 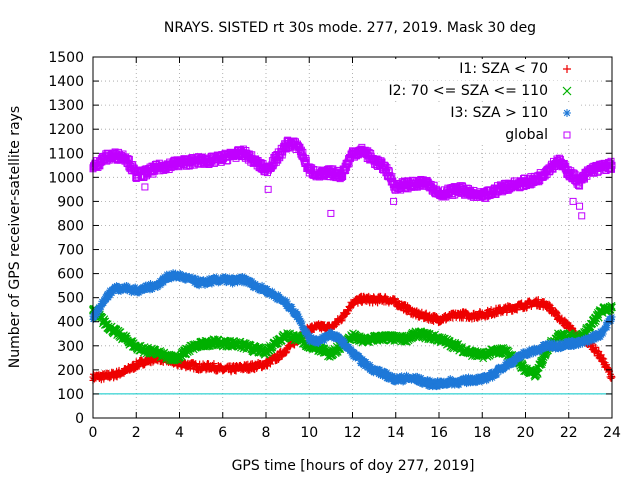 What do you see at coordinates (66, 82) in the screenshot?
I see `y-tick-label: 1400` at bounding box center [66, 82].